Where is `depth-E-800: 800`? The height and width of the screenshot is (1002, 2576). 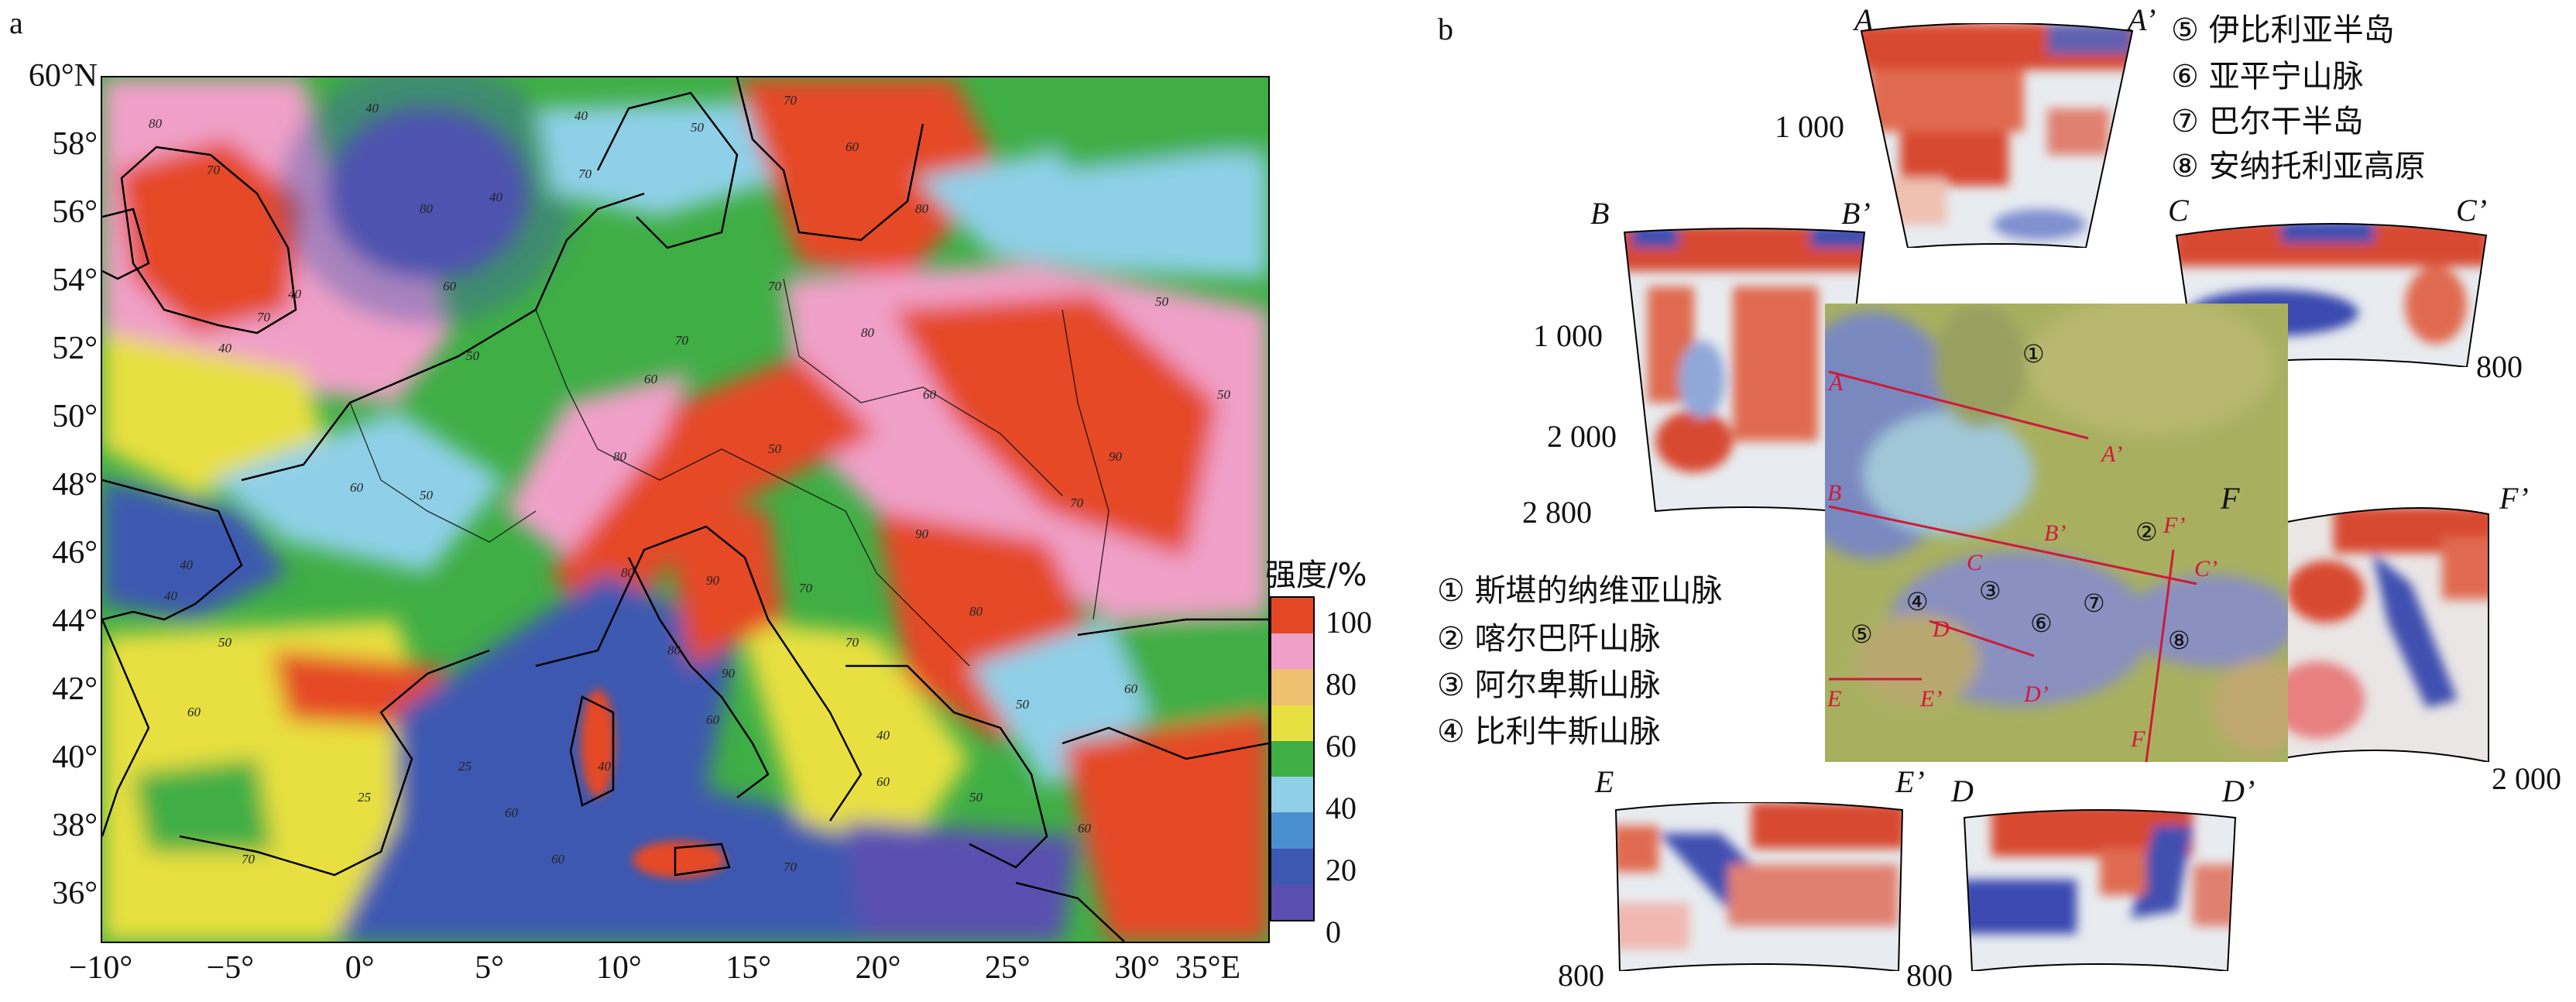
depth-E-800: 800 is located at coordinates (1581, 975).